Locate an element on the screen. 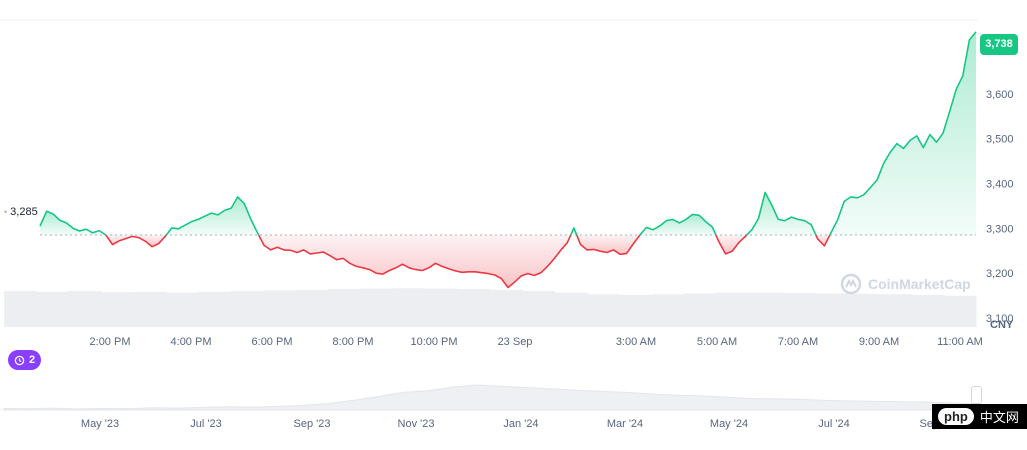 The height and width of the screenshot is (450, 1027). events-badge: 2 is located at coordinates (24, 360).